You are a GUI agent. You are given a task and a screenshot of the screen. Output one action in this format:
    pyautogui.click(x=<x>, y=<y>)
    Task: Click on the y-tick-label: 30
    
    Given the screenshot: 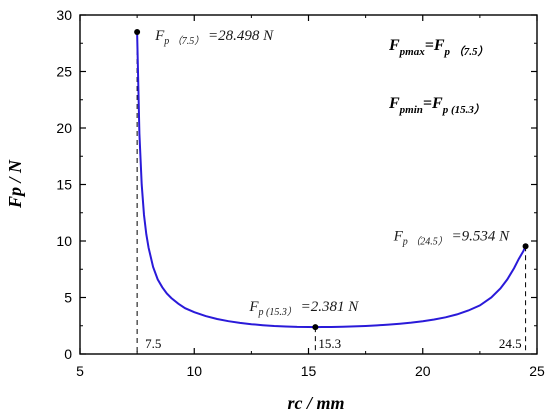 What is the action you would take?
    pyautogui.click(x=64, y=15)
    